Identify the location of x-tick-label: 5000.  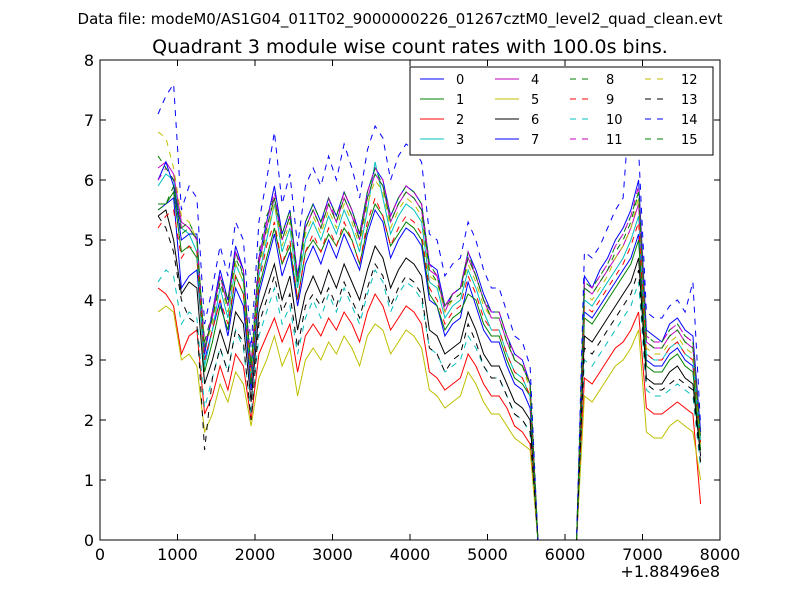
(487, 554).